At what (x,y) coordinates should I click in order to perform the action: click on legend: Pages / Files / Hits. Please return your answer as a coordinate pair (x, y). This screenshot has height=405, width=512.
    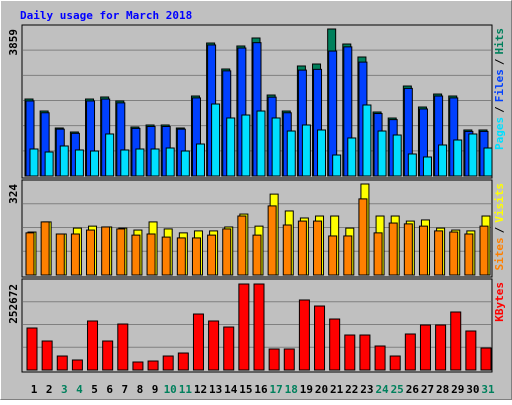
    Looking at the image, I should click on (499, 89).